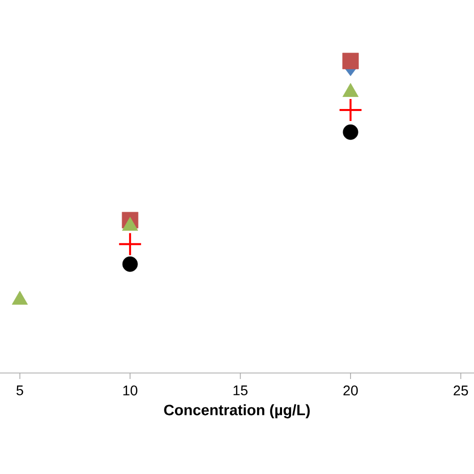 This screenshot has width=474, height=474. I want to click on x-tick-label: 10, so click(130, 391).